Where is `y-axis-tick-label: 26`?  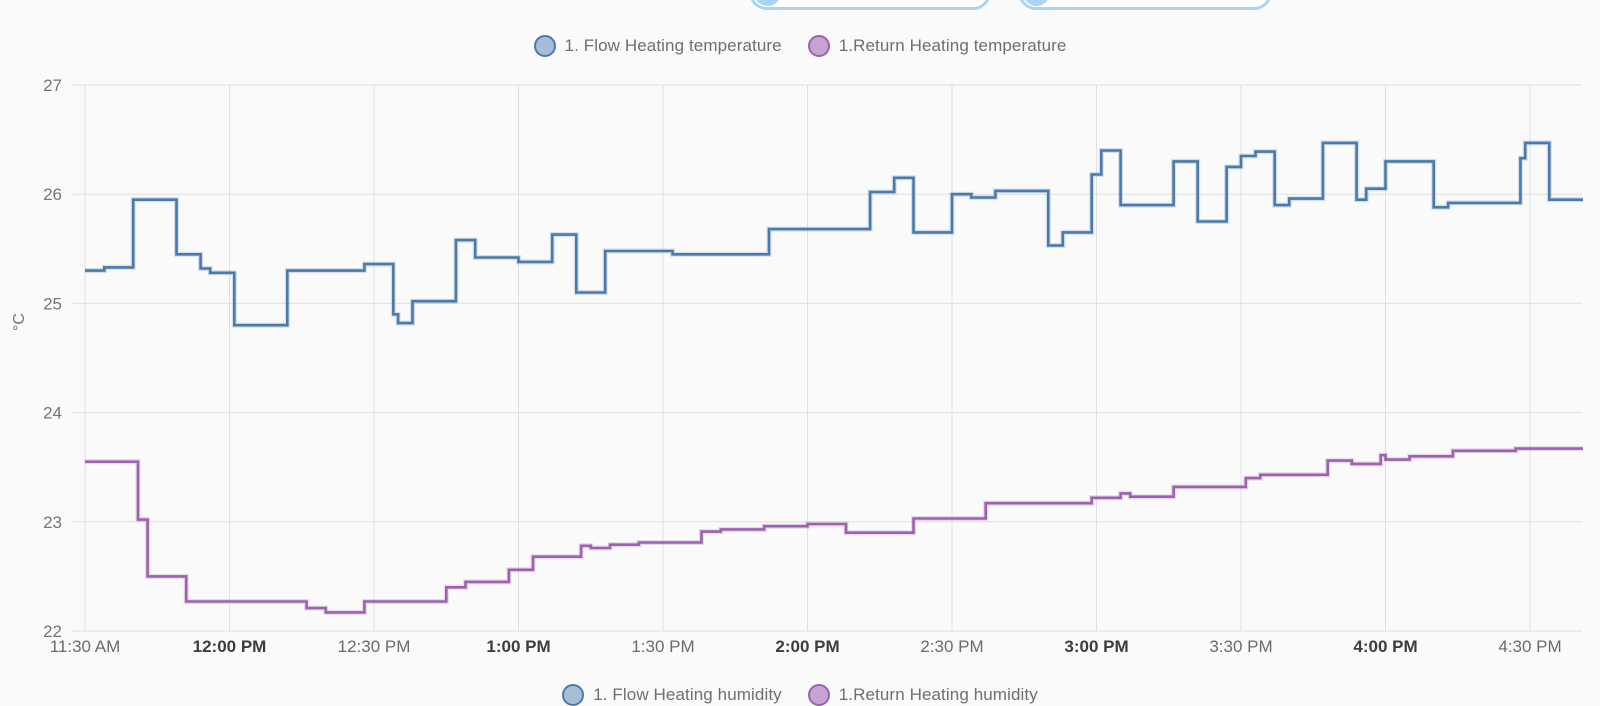
y-axis-tick-label: 26 is located at coordinates (52, 194).